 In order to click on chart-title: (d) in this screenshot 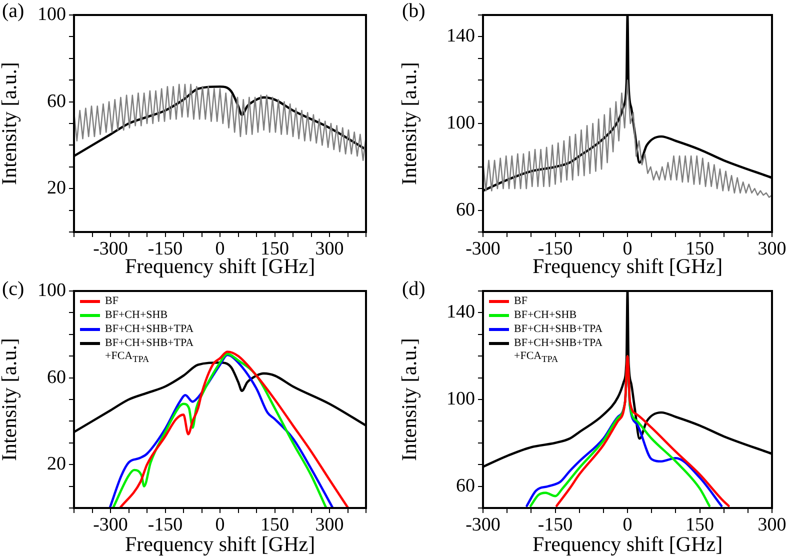, I will do `click(414, 289)`.